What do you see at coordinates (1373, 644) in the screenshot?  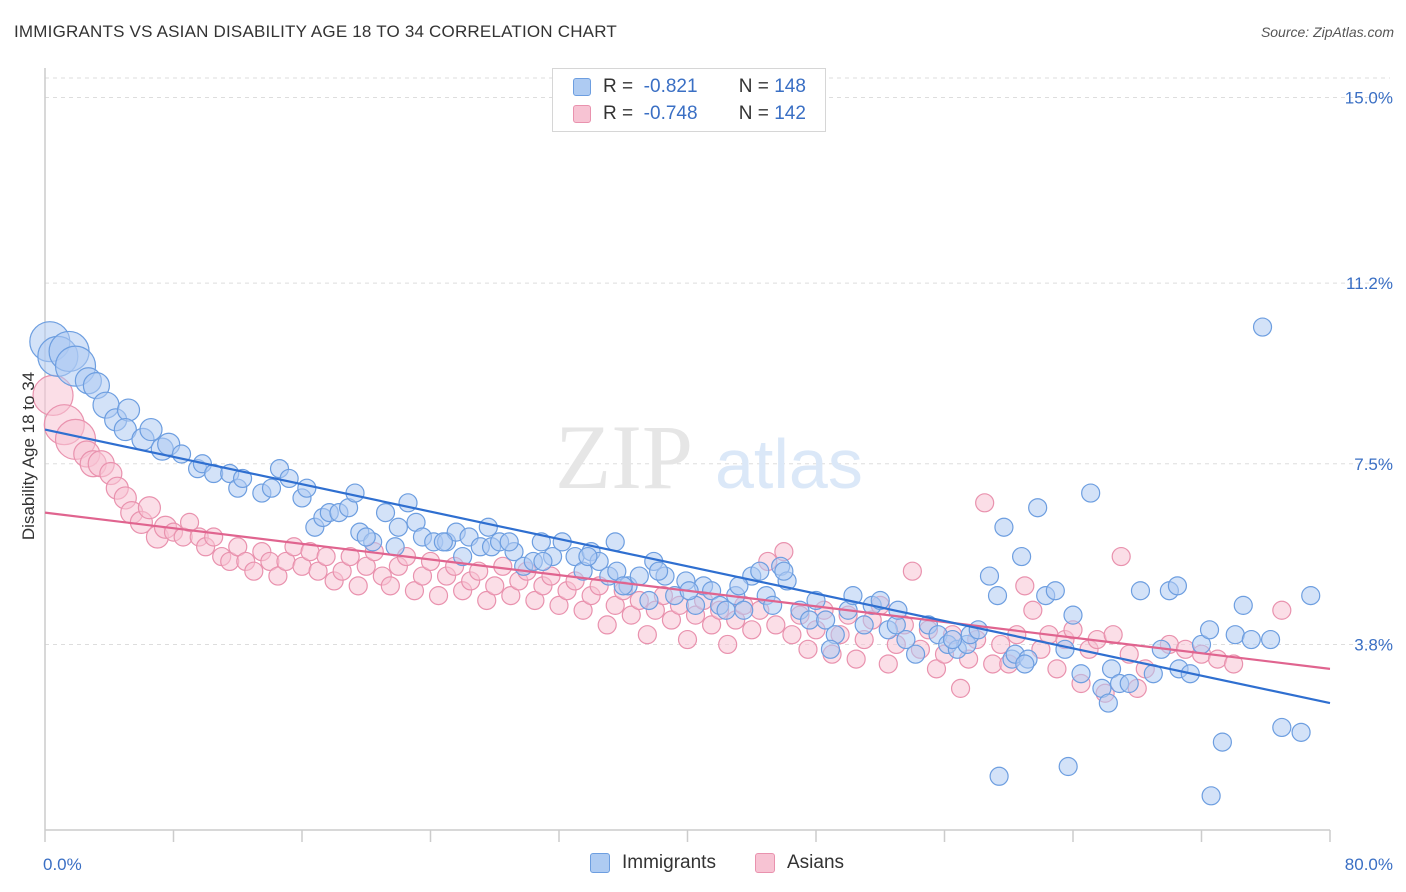 I see `y-tick-label: 3.8%` at bounding box center [1373, 644].